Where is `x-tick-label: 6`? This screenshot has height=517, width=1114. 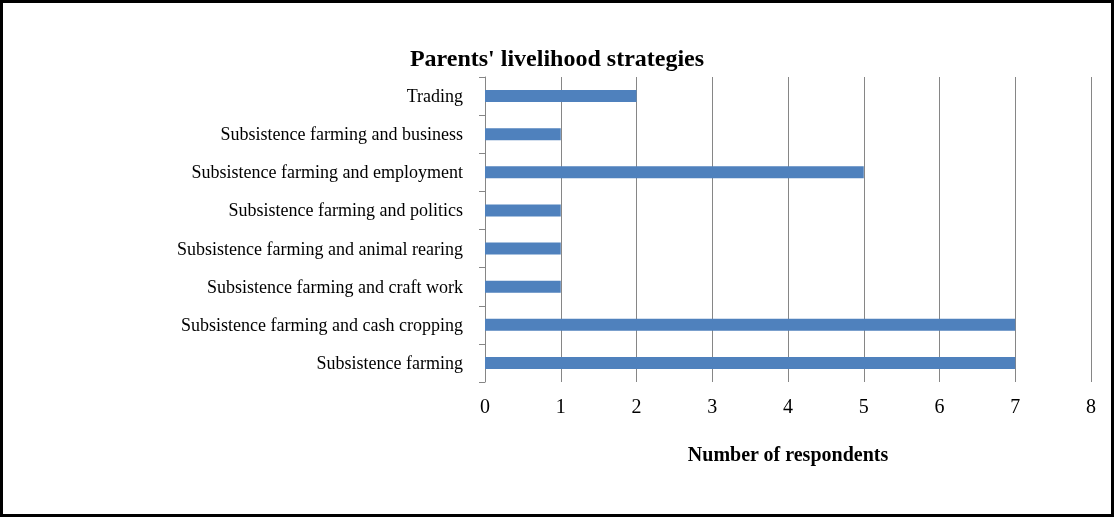 x-tick-label: 6 is located at coordinates (939, 406).